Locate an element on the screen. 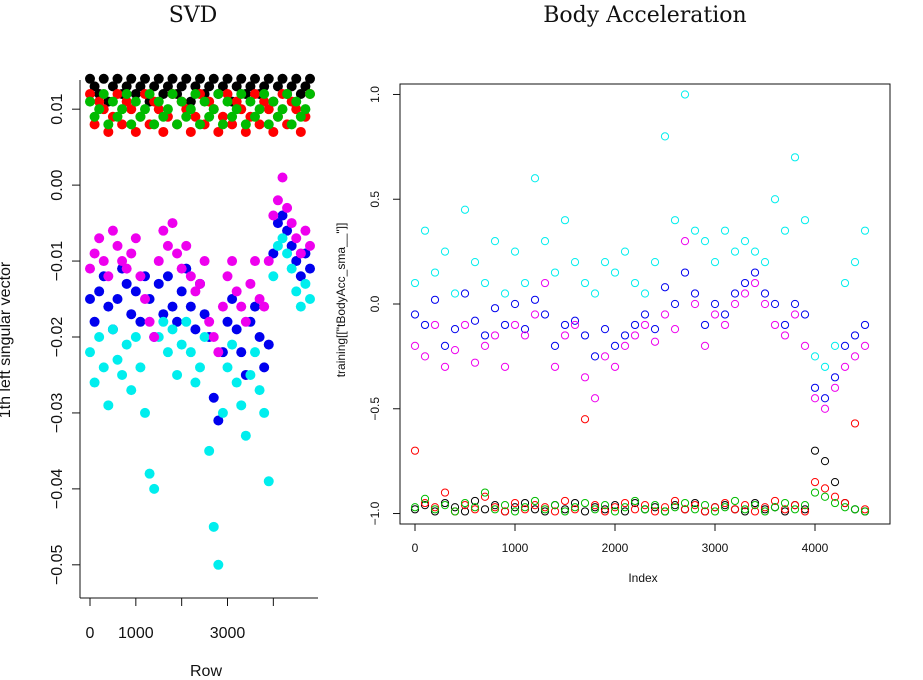 The image size is (923, 680). svd-y-ticks: 0.01 0.00 −0.01 −0.02 −0.03 −0.04 −0.05 is located at coordinates (64, 339).